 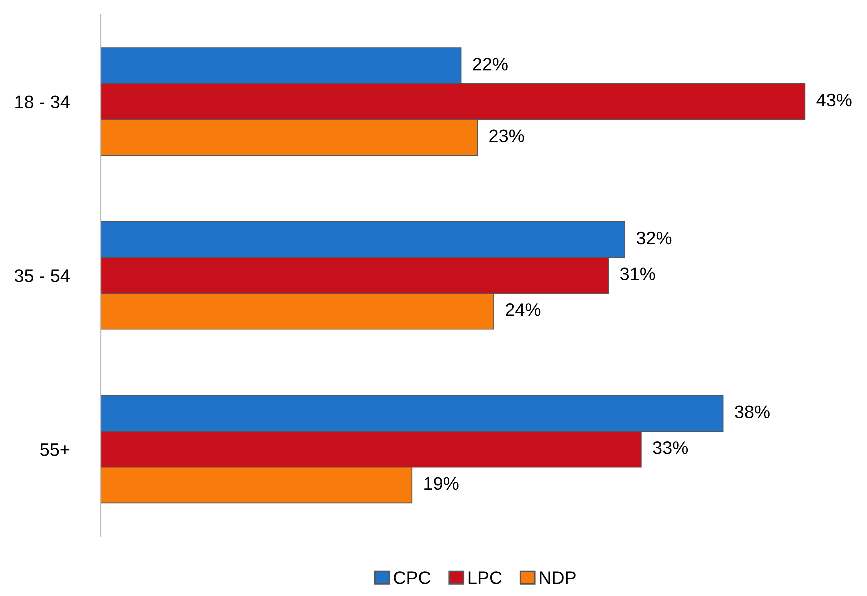 I want to click on data-label: 32%, so click(x=654, y=238).